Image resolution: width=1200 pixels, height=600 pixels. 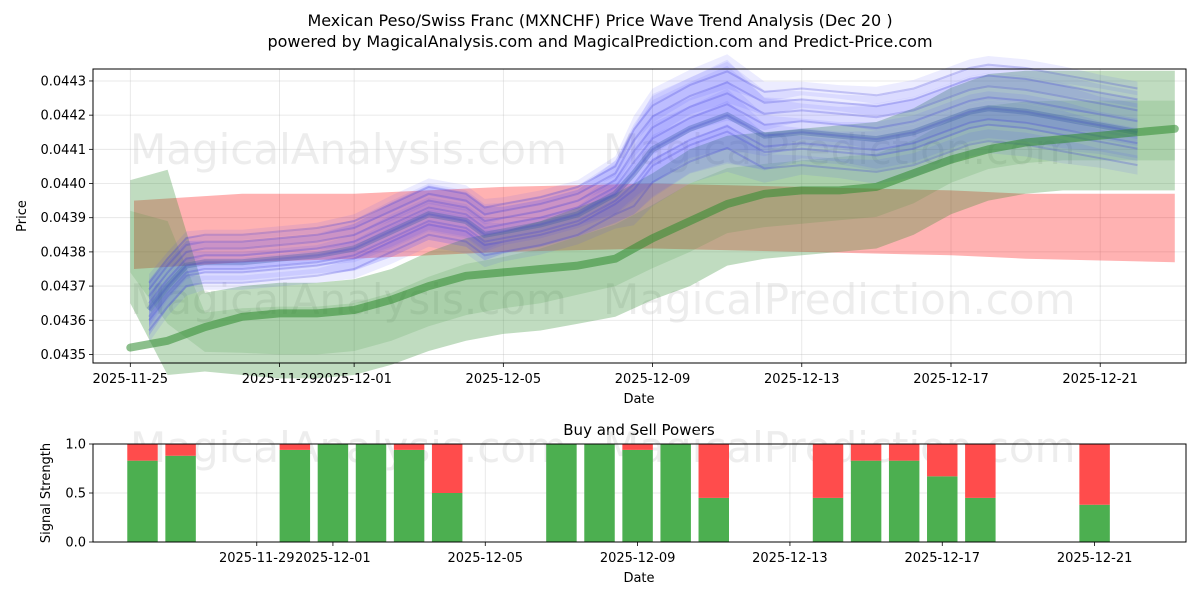 I want to click on price-y-tick-label: 0.0437, so click(x=64, y=287).